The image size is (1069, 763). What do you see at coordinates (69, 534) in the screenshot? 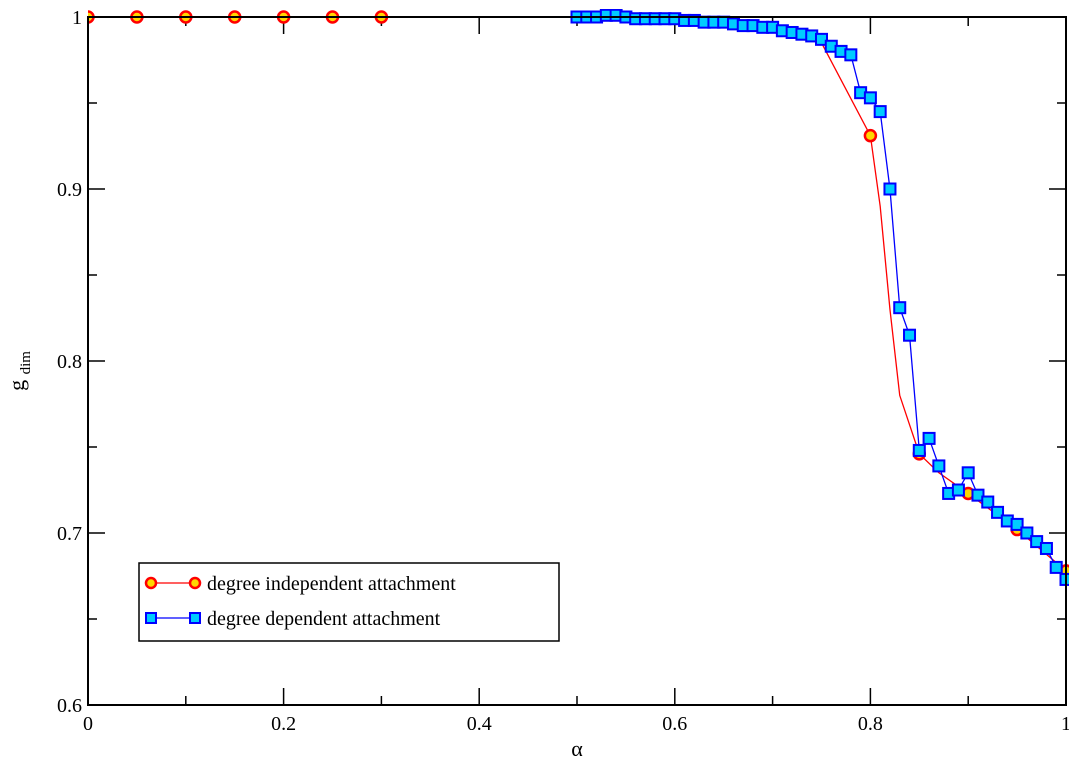
I see `y-tick-label: 0.7` at bounding box center [69, 534].